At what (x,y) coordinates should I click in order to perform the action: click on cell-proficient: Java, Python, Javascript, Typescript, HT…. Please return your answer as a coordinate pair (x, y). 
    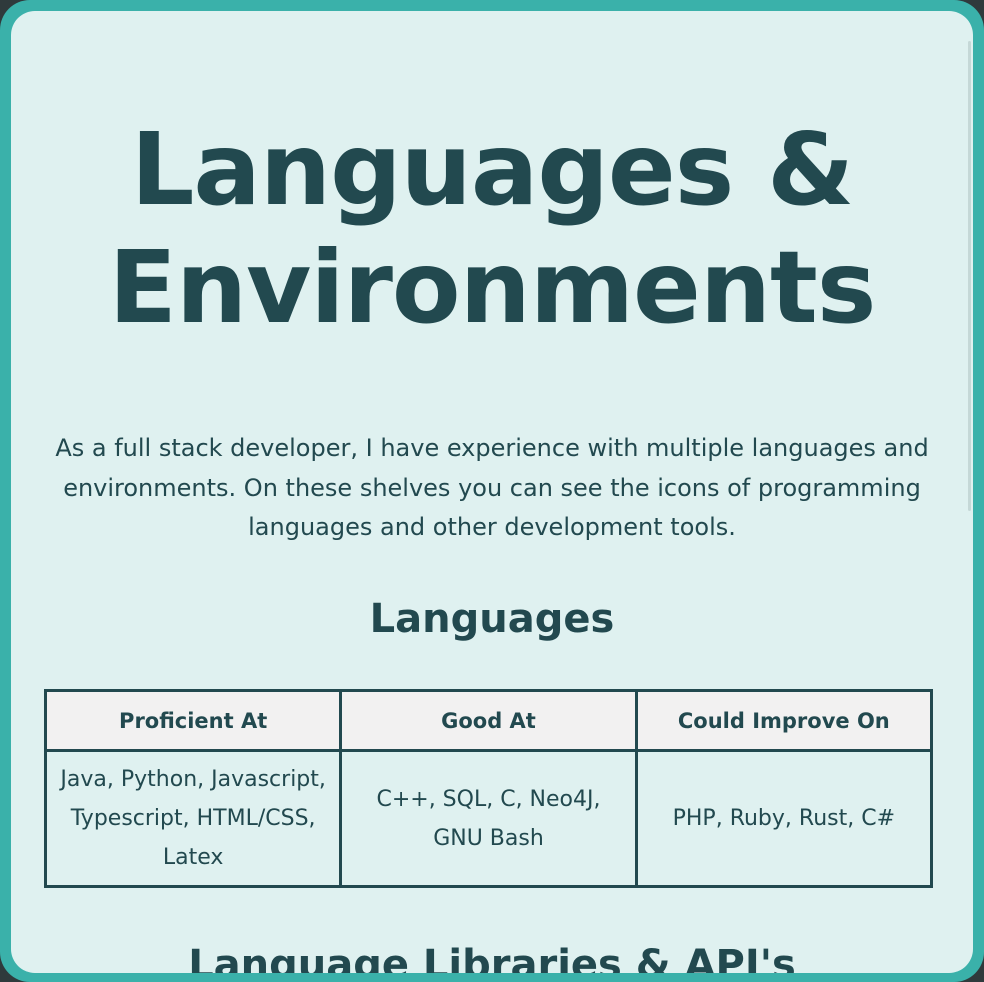
    Looking at the image, I should click on (193, 818).